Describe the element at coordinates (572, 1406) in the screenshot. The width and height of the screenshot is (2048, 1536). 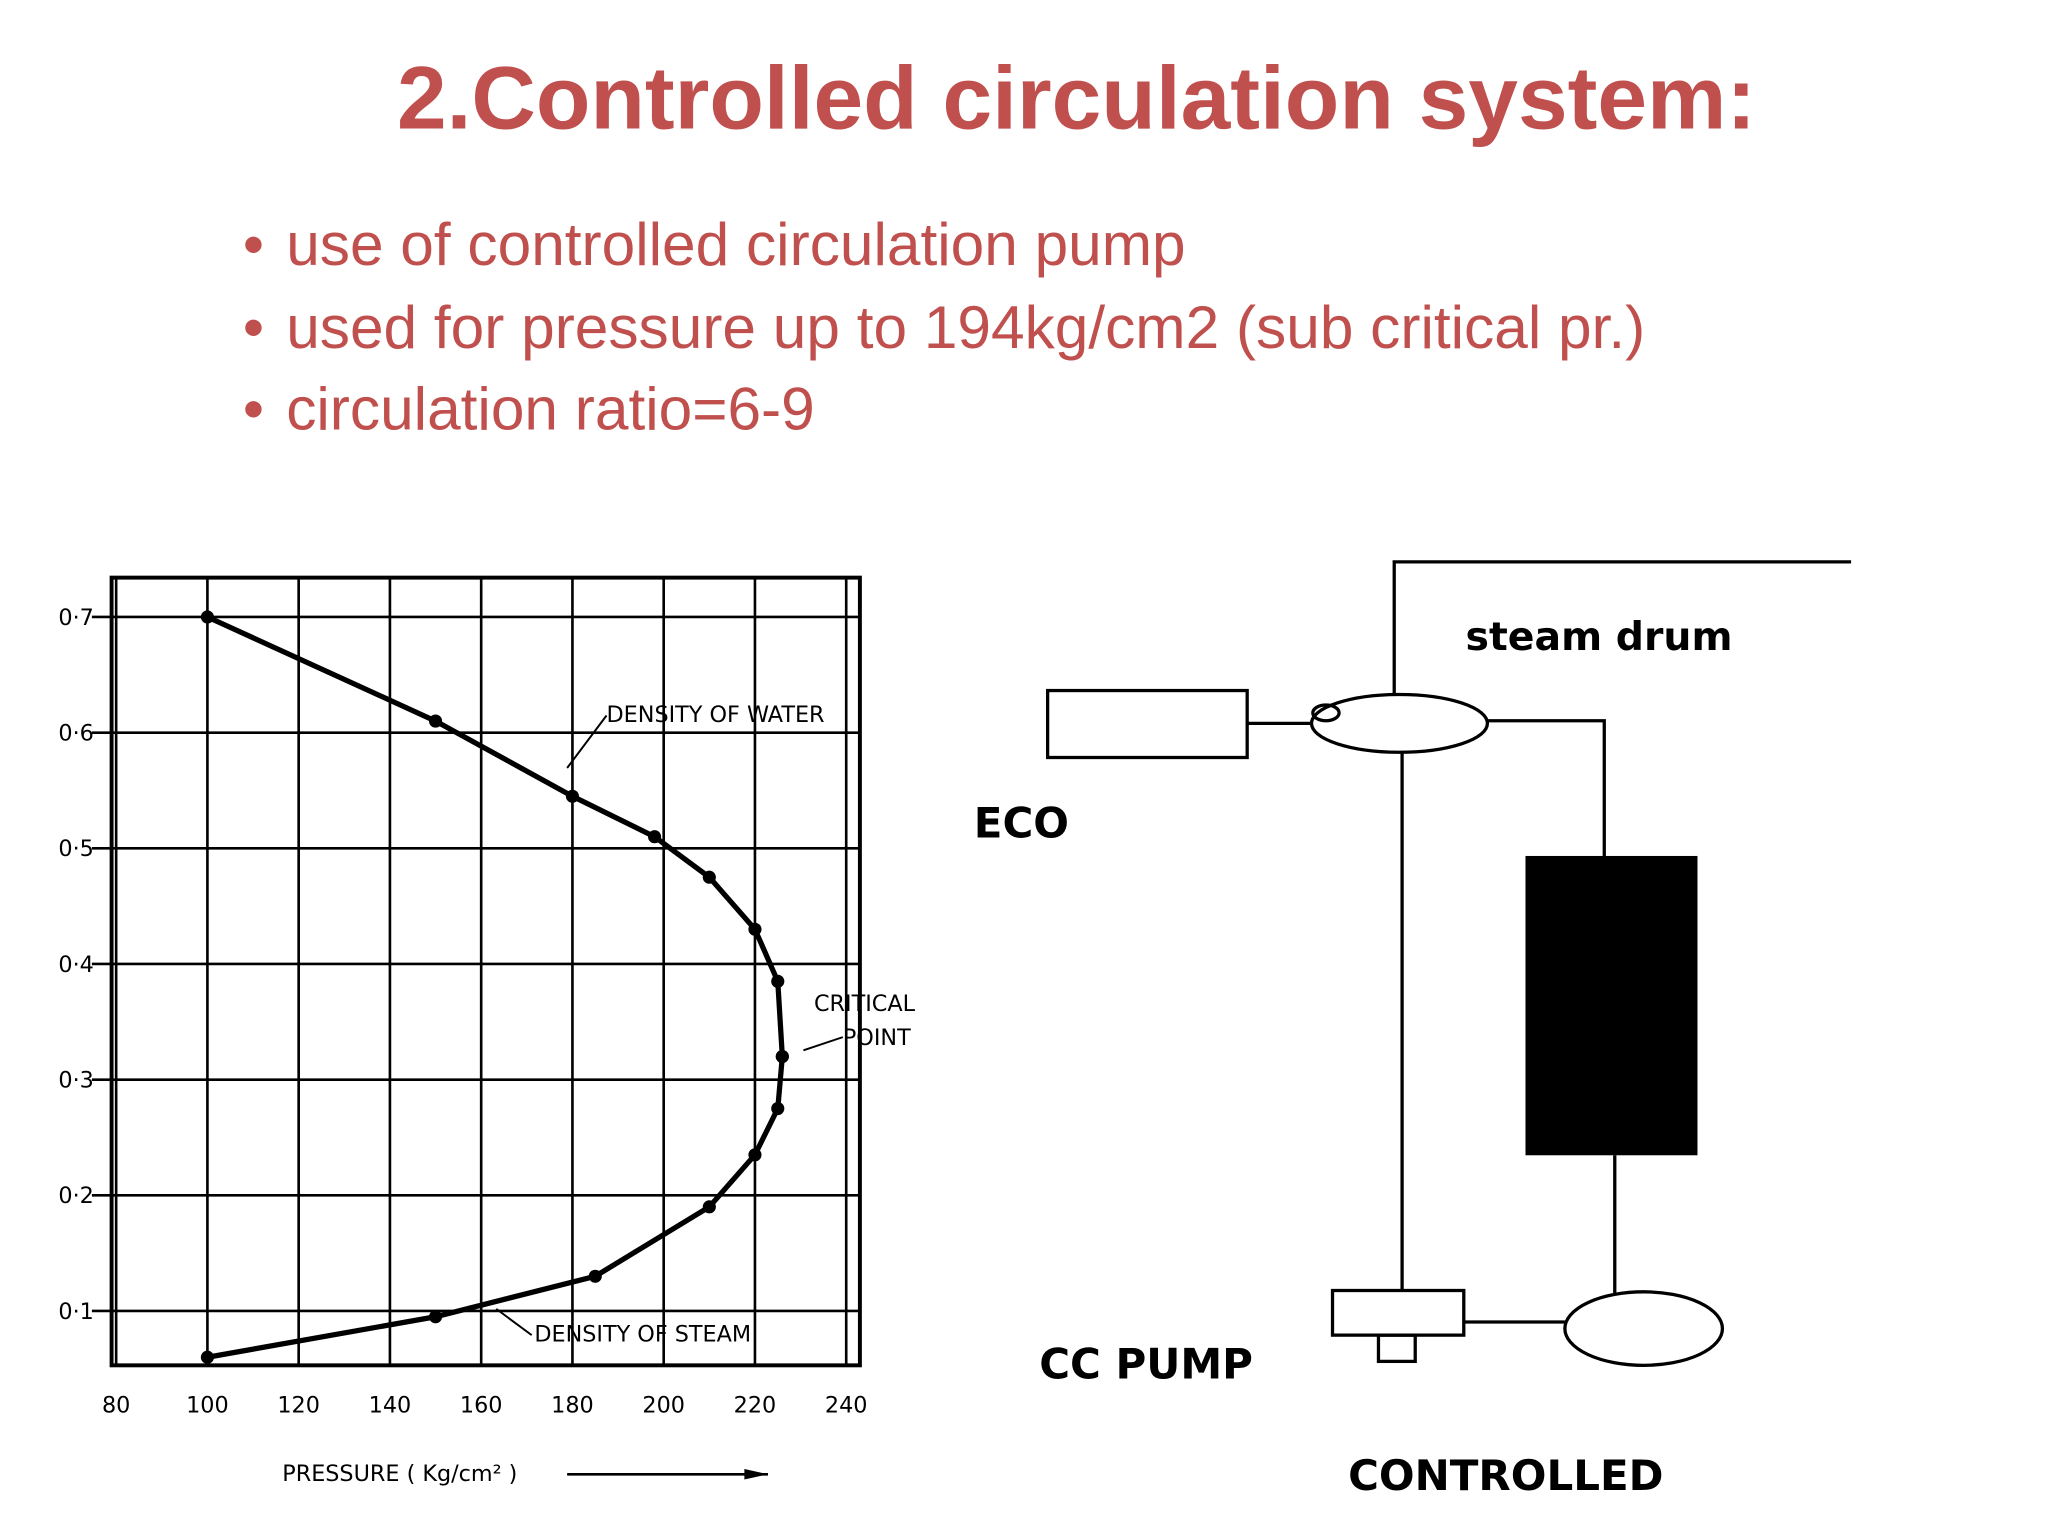
I see `x-tick-label: 180` at that location.